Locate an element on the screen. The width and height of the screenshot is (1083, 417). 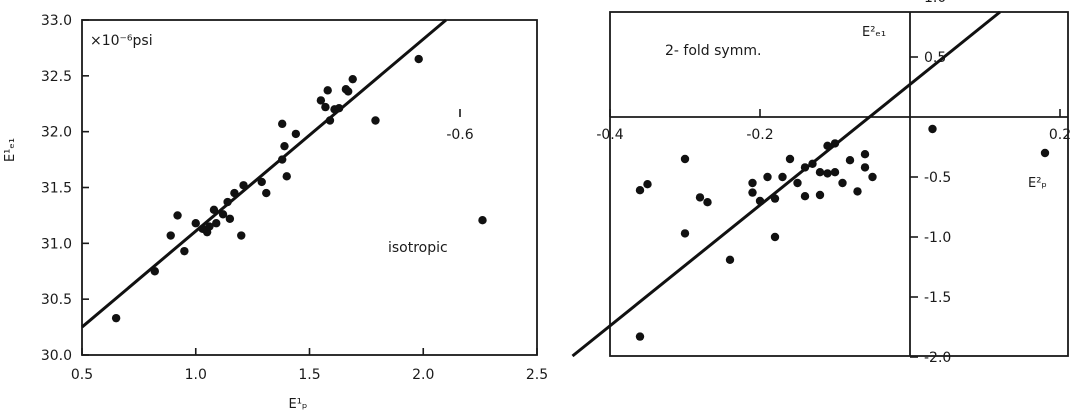
left-x-tick-label: 1.0 is located at coordinates (196, 375).